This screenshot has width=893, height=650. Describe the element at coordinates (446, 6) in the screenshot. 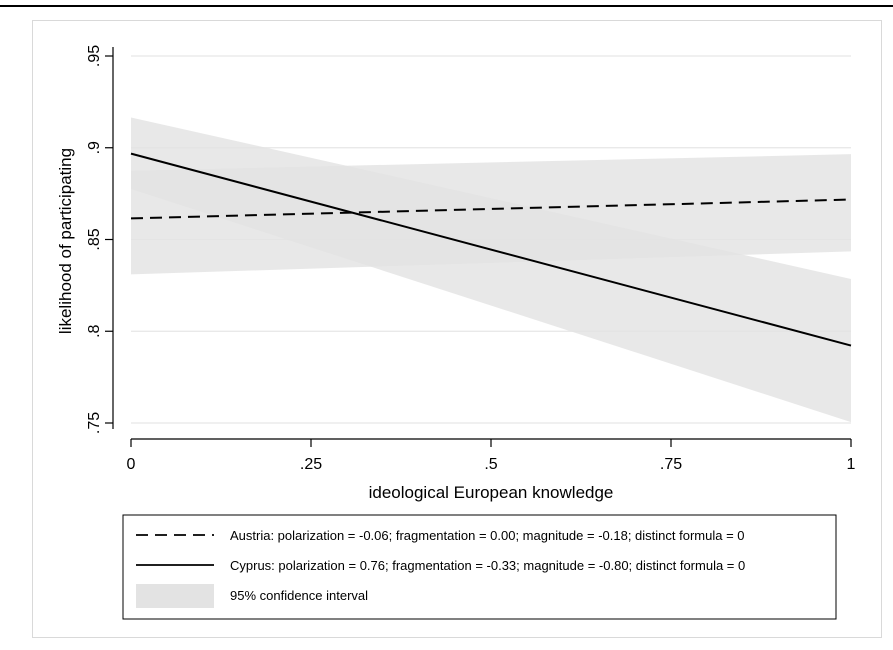

I see `top-rule` at that location.